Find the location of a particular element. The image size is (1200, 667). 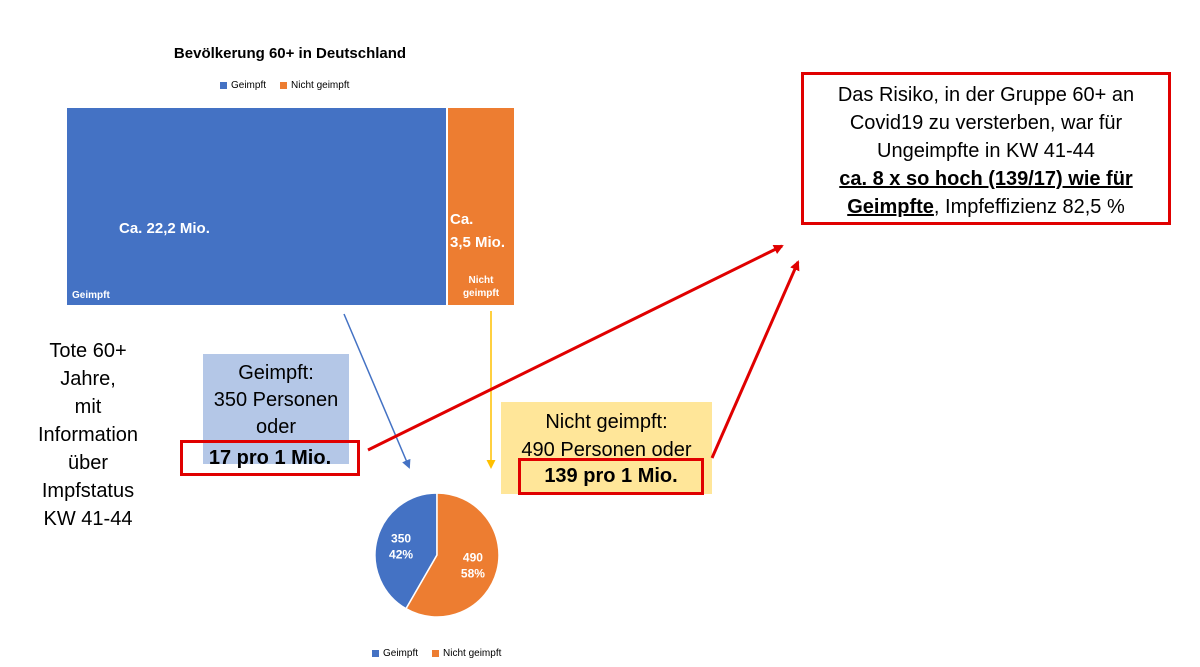

treemap-rect-geimpft: Ca. 22,2 Mio. Geimpft is located at coordinates (256, 206).